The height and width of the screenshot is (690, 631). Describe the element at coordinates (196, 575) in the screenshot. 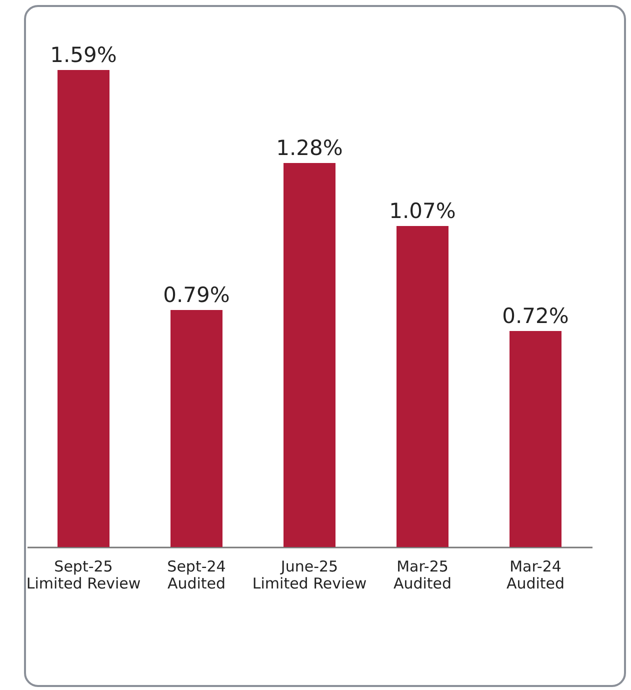

I see `x-tick-label: Sept-24 Audited` at that location.